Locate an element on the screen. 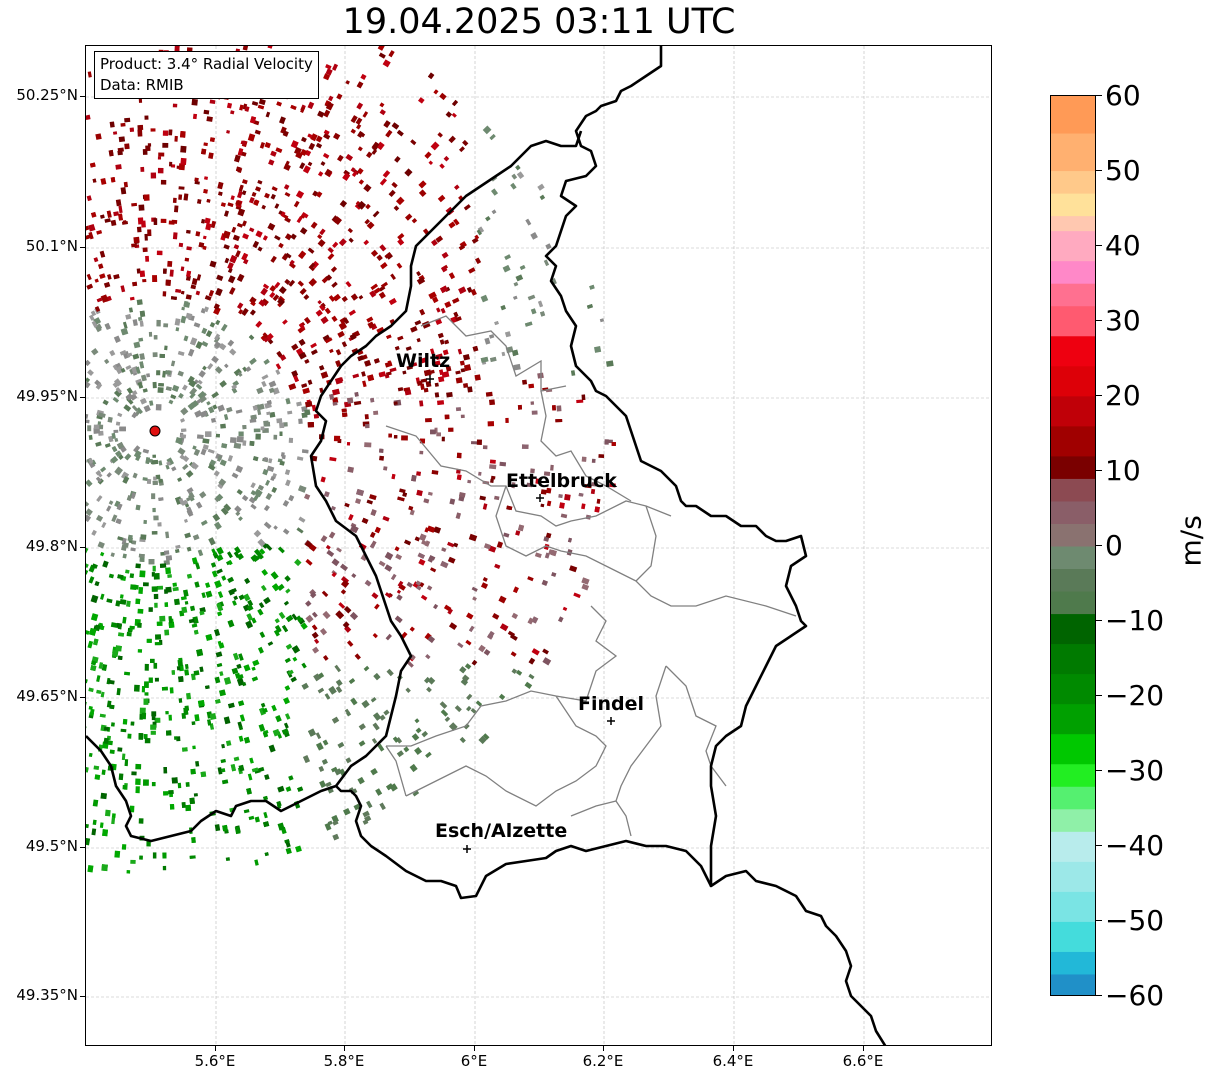  lat-label: 49.65°N is located at coordinates (47, 696).